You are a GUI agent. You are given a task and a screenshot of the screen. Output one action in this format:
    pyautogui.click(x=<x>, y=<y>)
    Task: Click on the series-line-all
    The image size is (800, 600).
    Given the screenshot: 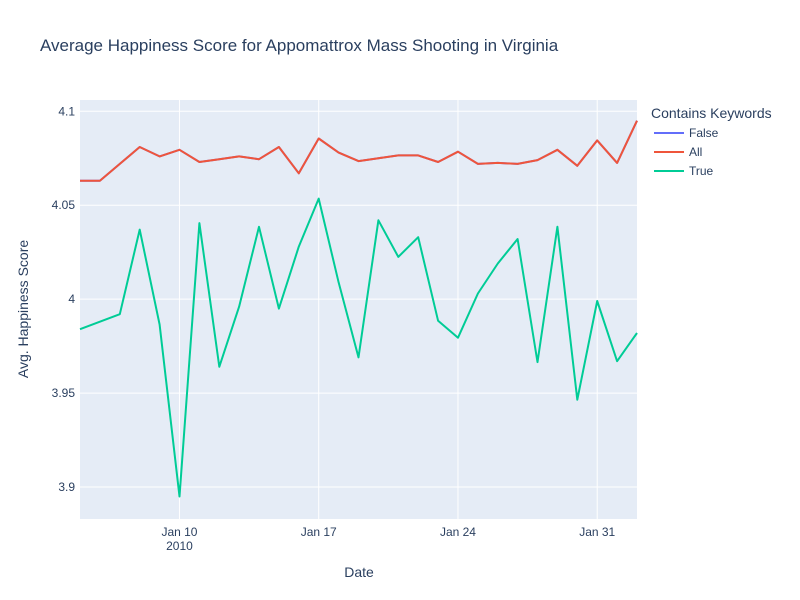 What is the action you would take?
    pyautogui.click(x=359, y=151)
    